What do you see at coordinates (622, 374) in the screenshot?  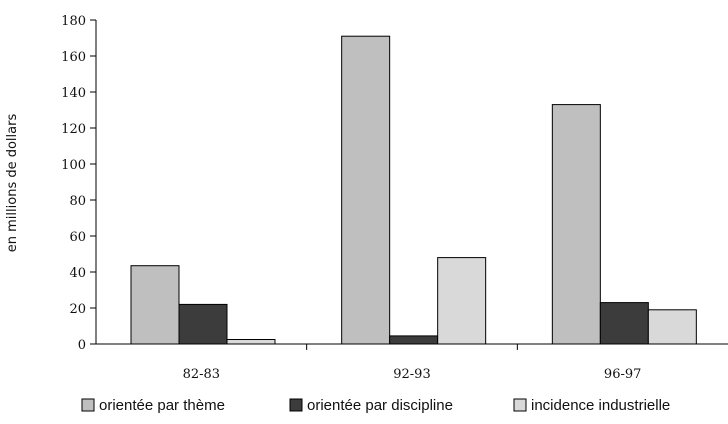 I see `x-tick-label: 96-97` at bounding box center [622, 374].